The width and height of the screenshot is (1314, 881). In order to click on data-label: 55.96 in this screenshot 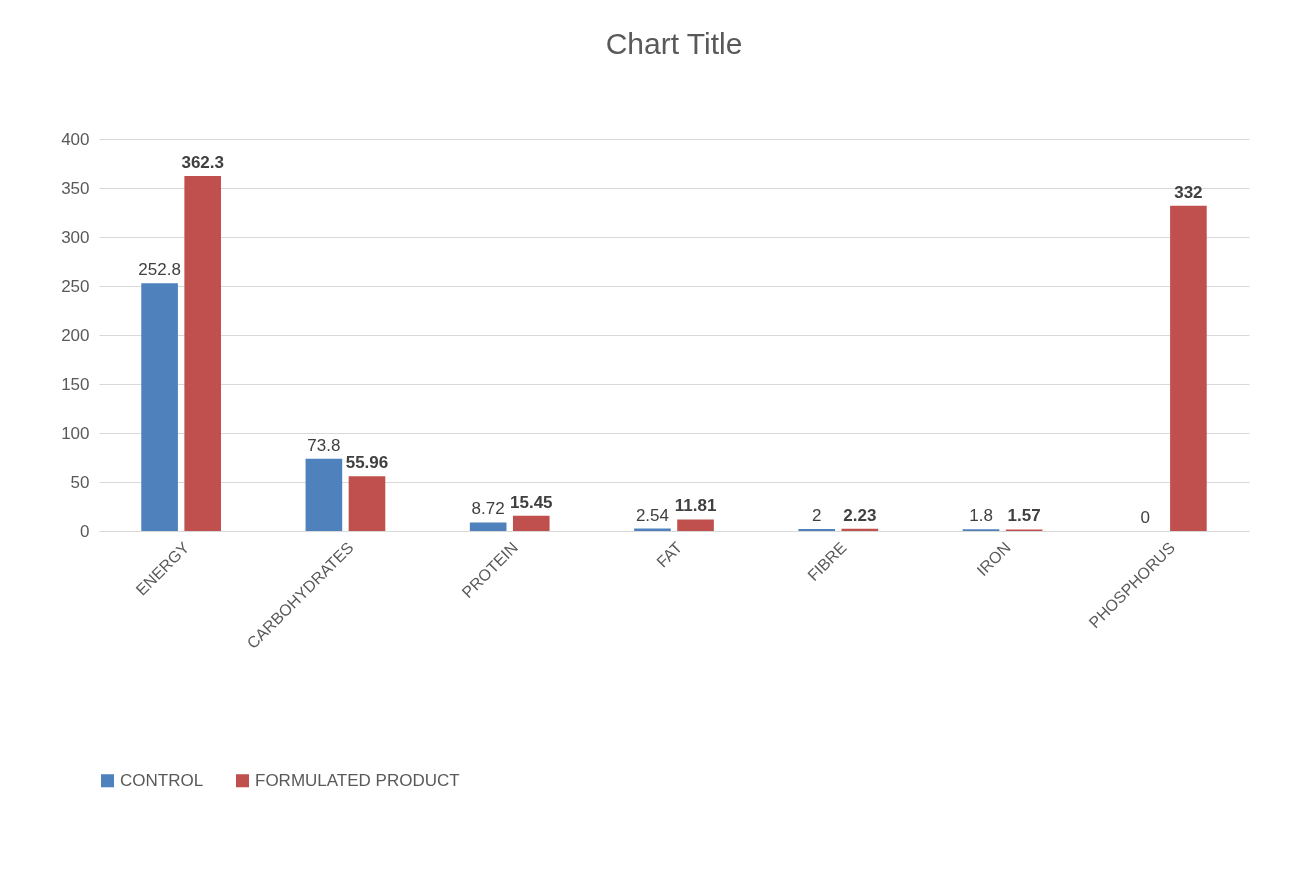, I will do `click(367, 463)`.